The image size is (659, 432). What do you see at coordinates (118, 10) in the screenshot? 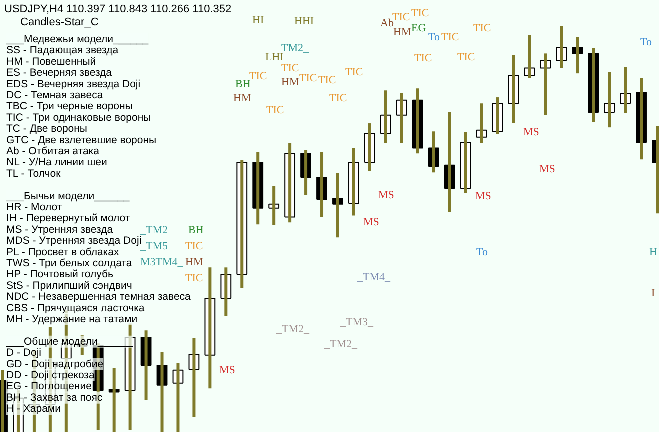
I see `chart-title: USDJPY,H4 110.397 110.843 110.266 110.352` at bounding box center [118, 10].